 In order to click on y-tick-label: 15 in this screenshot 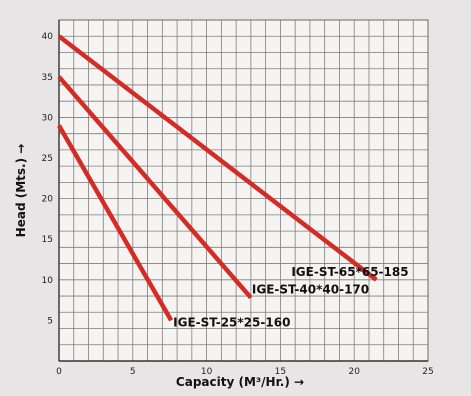, I will do `click(47, 240)`.